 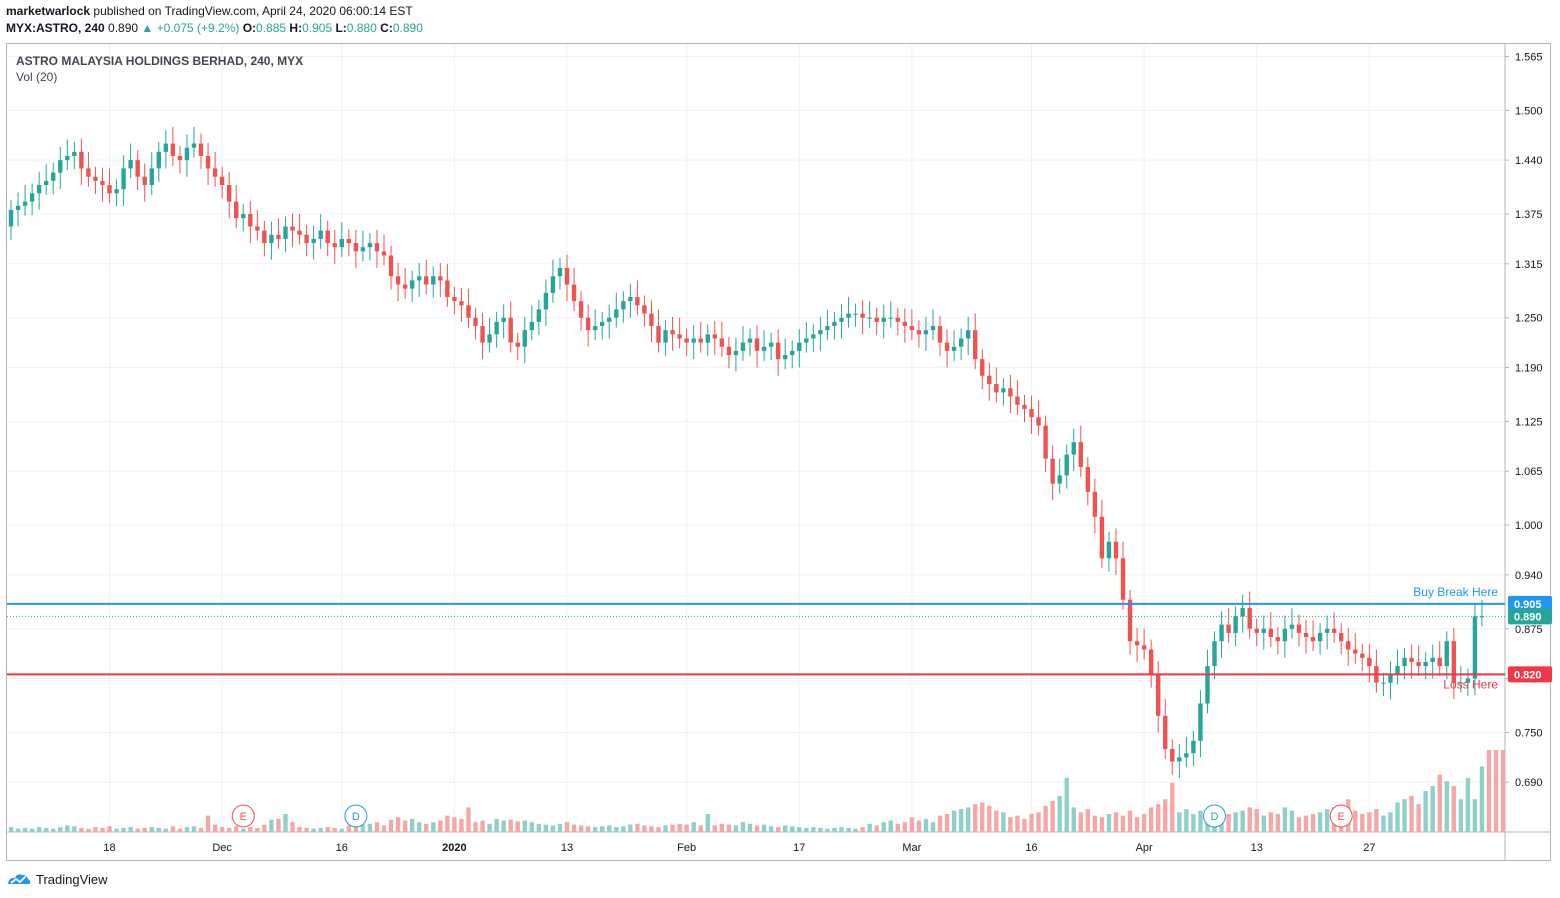 What do you see at coordinates (57, 879) in the screenshot?
I see `tradingview-logo: TradingView` at bounding box center [57, 879].